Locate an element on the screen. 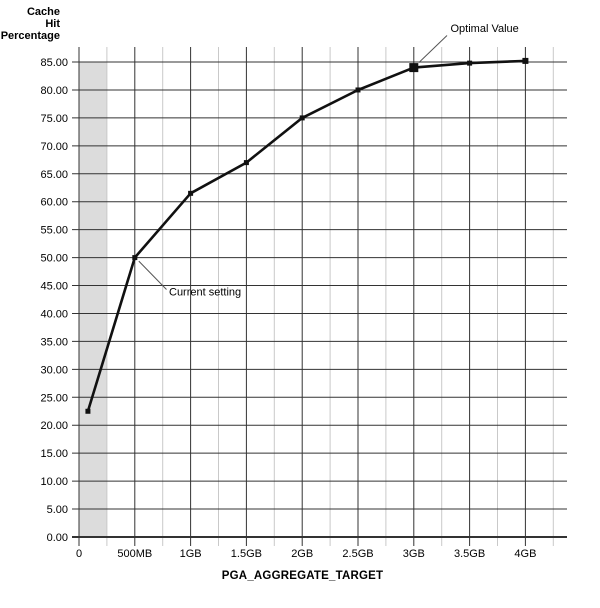 This screenshot has width=600, height=608. x-tick-label: 500MB is located at coordinates (134, 554).